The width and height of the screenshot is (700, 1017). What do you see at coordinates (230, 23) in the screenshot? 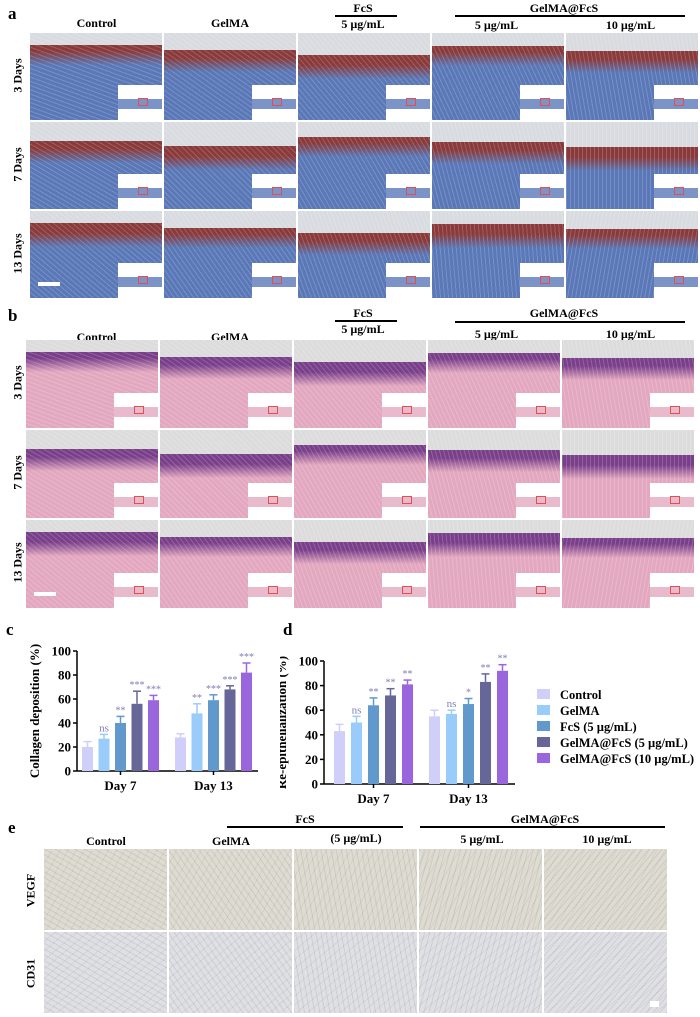
I see `col-header-gelma: GelMA` at bounding box center [230, 23].